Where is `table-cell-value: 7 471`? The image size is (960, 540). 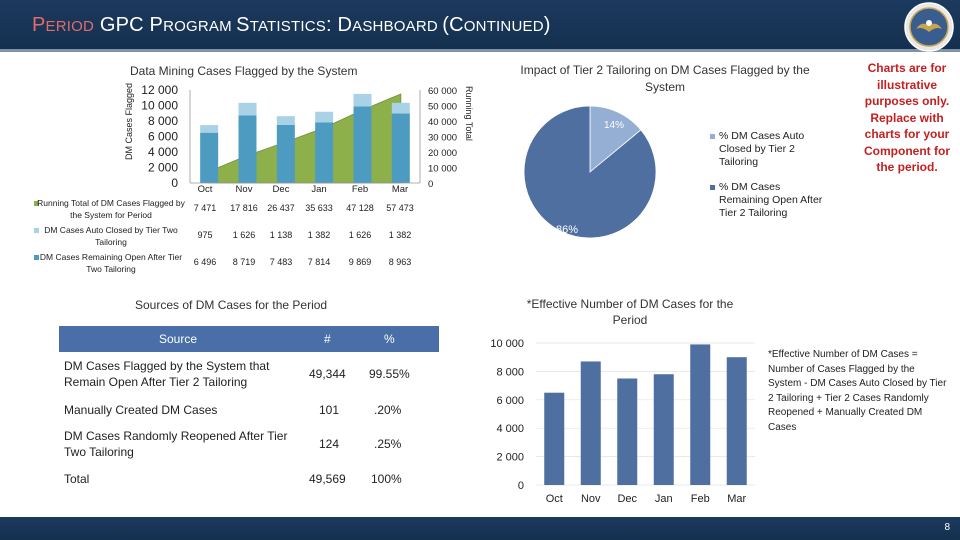
table-cell-value: 7 471 is located at coordinates (205, 208).